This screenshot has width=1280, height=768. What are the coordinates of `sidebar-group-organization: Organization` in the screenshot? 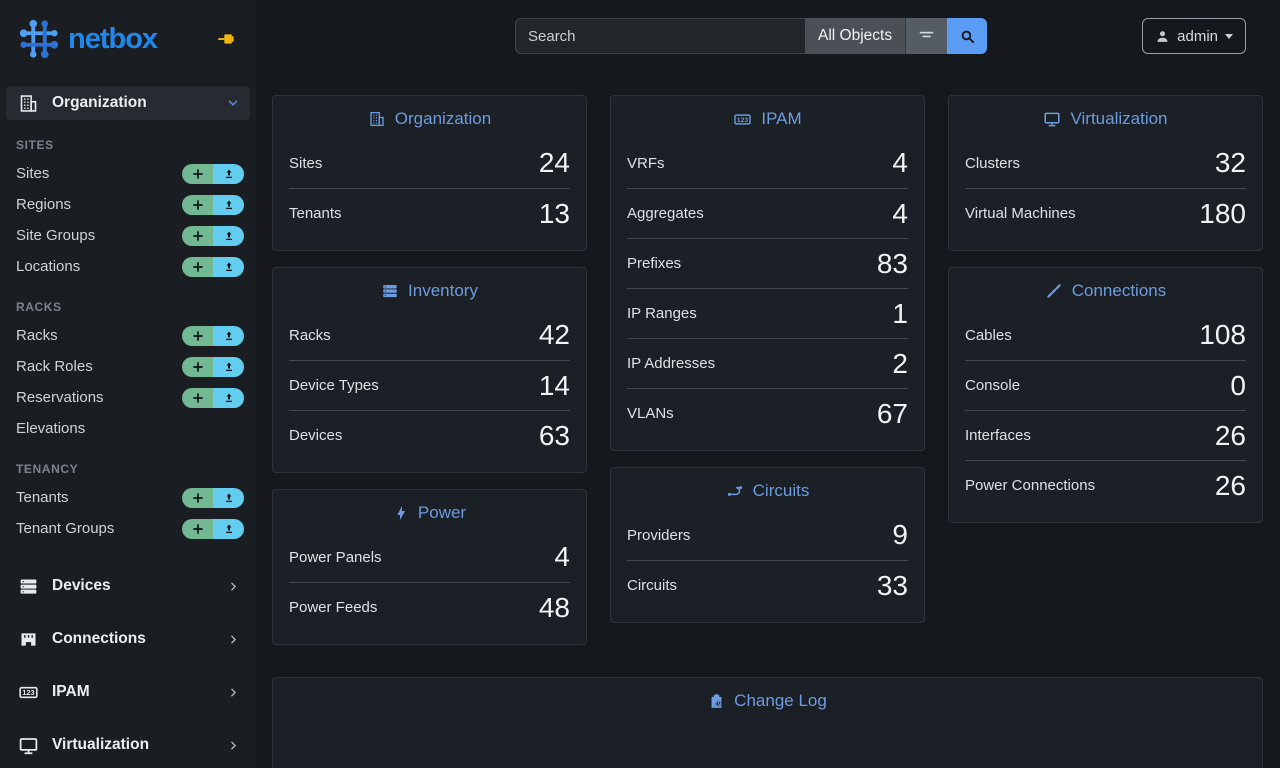 It's located at (128, 103).